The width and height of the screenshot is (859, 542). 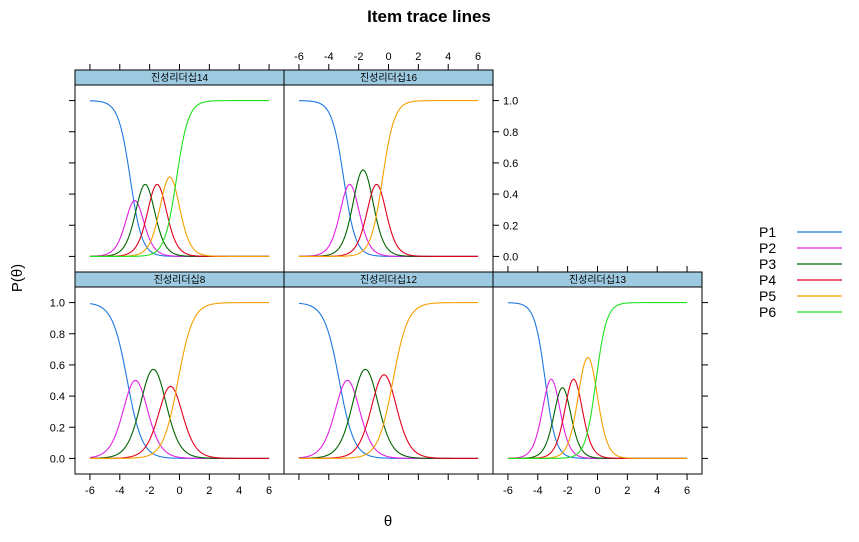 What do you see at coordinates (180, 280) in the screenshot?
I see `panel-strip-label: 진성리더십8` at bounding box center [180, 280].